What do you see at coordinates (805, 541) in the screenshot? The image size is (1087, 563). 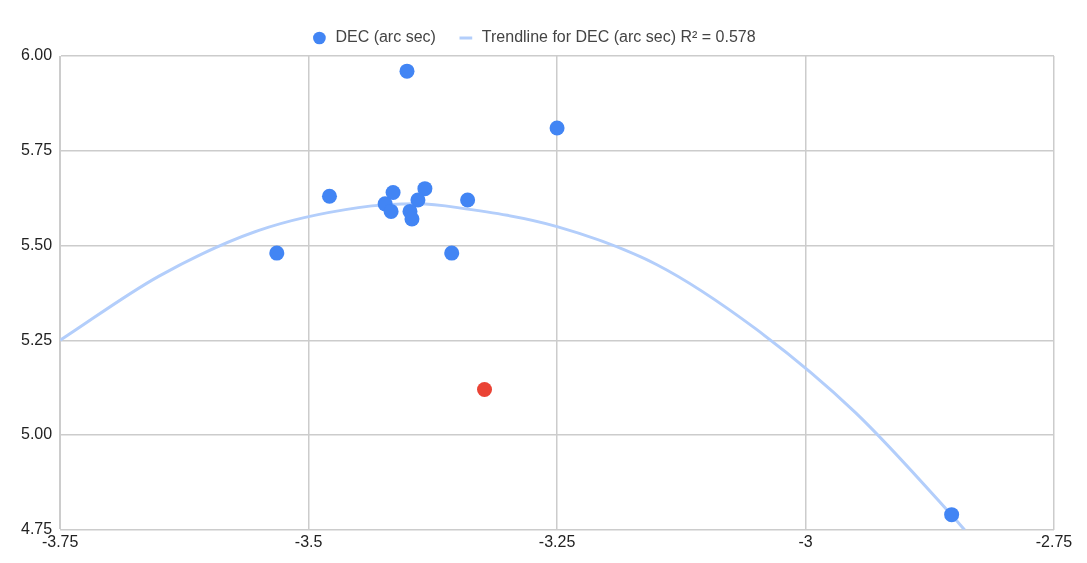 I see `x-tick-label: -3` at bounding box center [805, 541].